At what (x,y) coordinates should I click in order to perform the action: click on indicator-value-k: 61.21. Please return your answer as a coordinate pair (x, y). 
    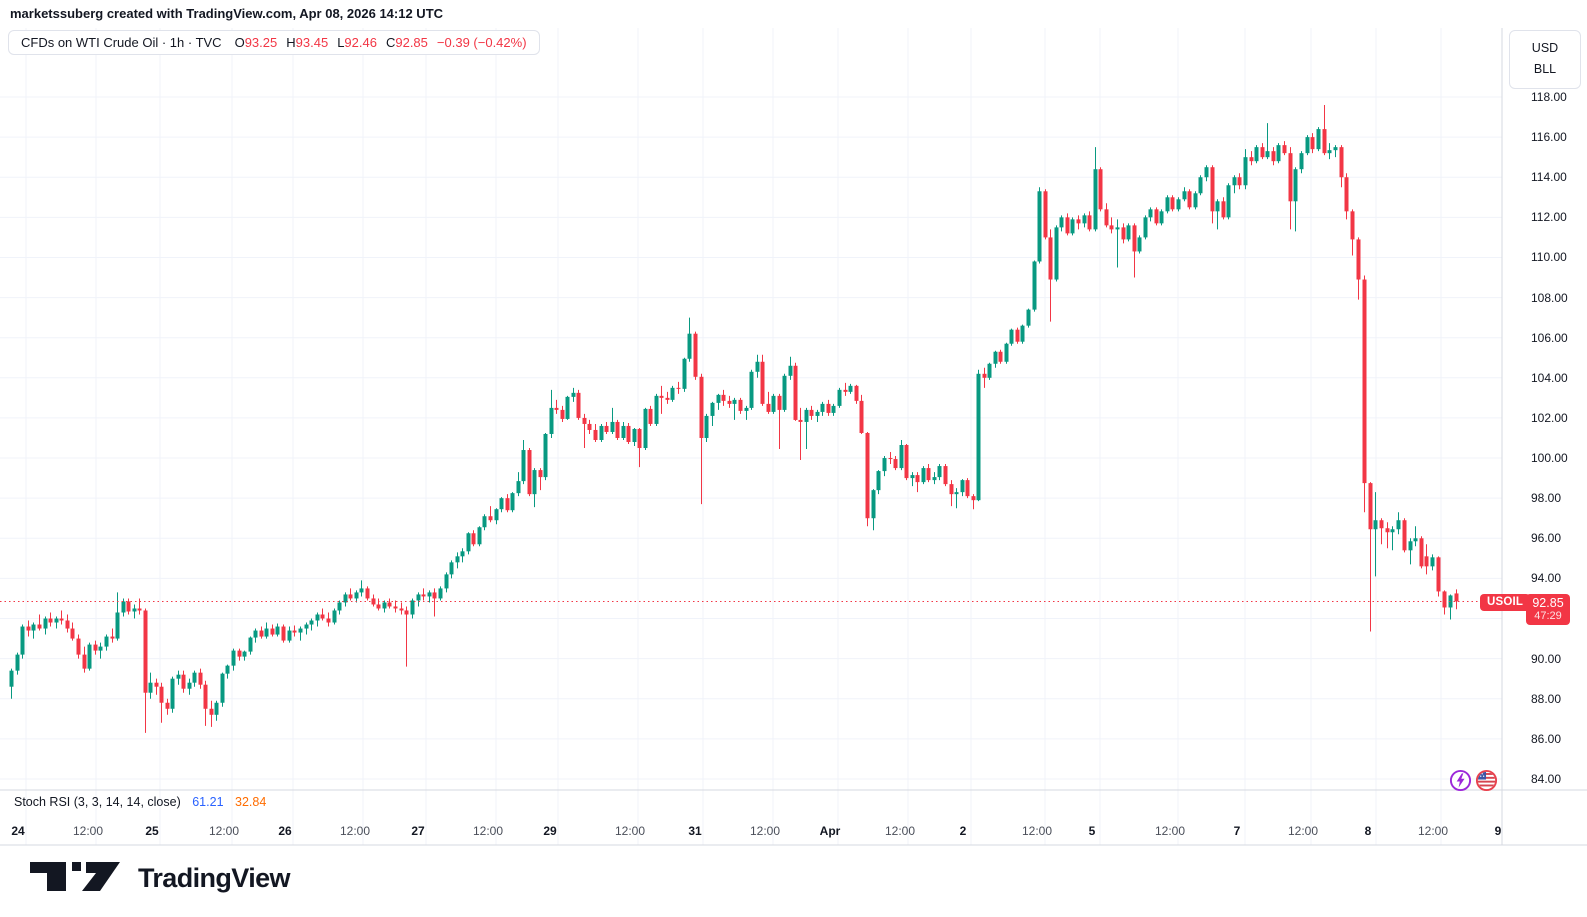
    Looking at the image, I should click on (208, 802).